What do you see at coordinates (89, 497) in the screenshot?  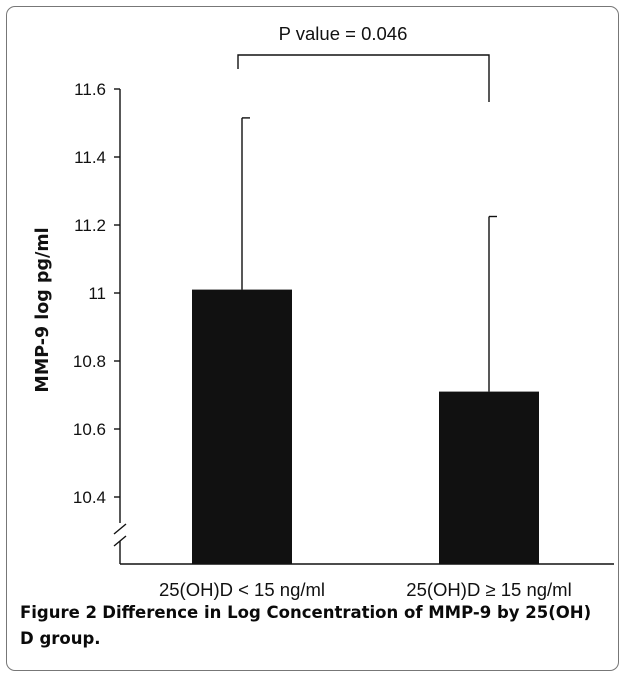 I see `y-tick-label: 10.4` at bounding box center [89, 497].